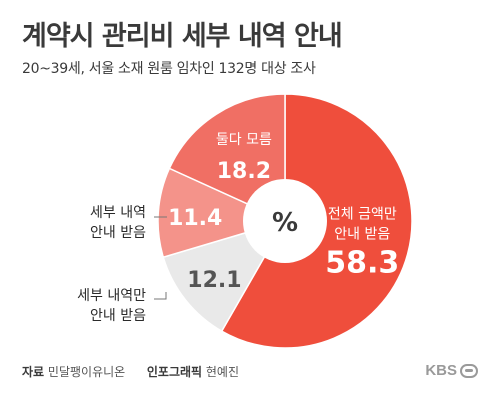 The width and height of the screenshot is (500, 403). I want to click on slice-label-detail: 11.4, so click(195, 218).